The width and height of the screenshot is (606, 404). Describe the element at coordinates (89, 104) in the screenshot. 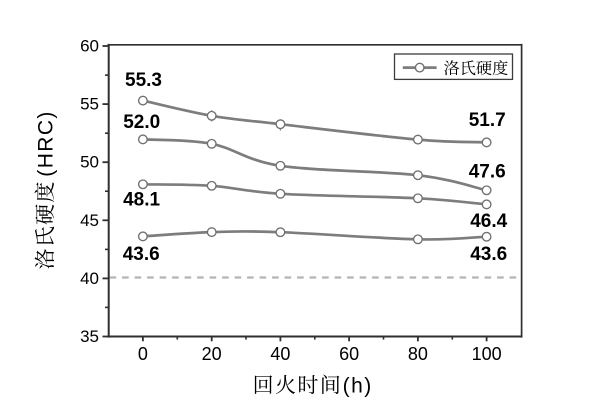

I see `svg-text: 55` at that location.